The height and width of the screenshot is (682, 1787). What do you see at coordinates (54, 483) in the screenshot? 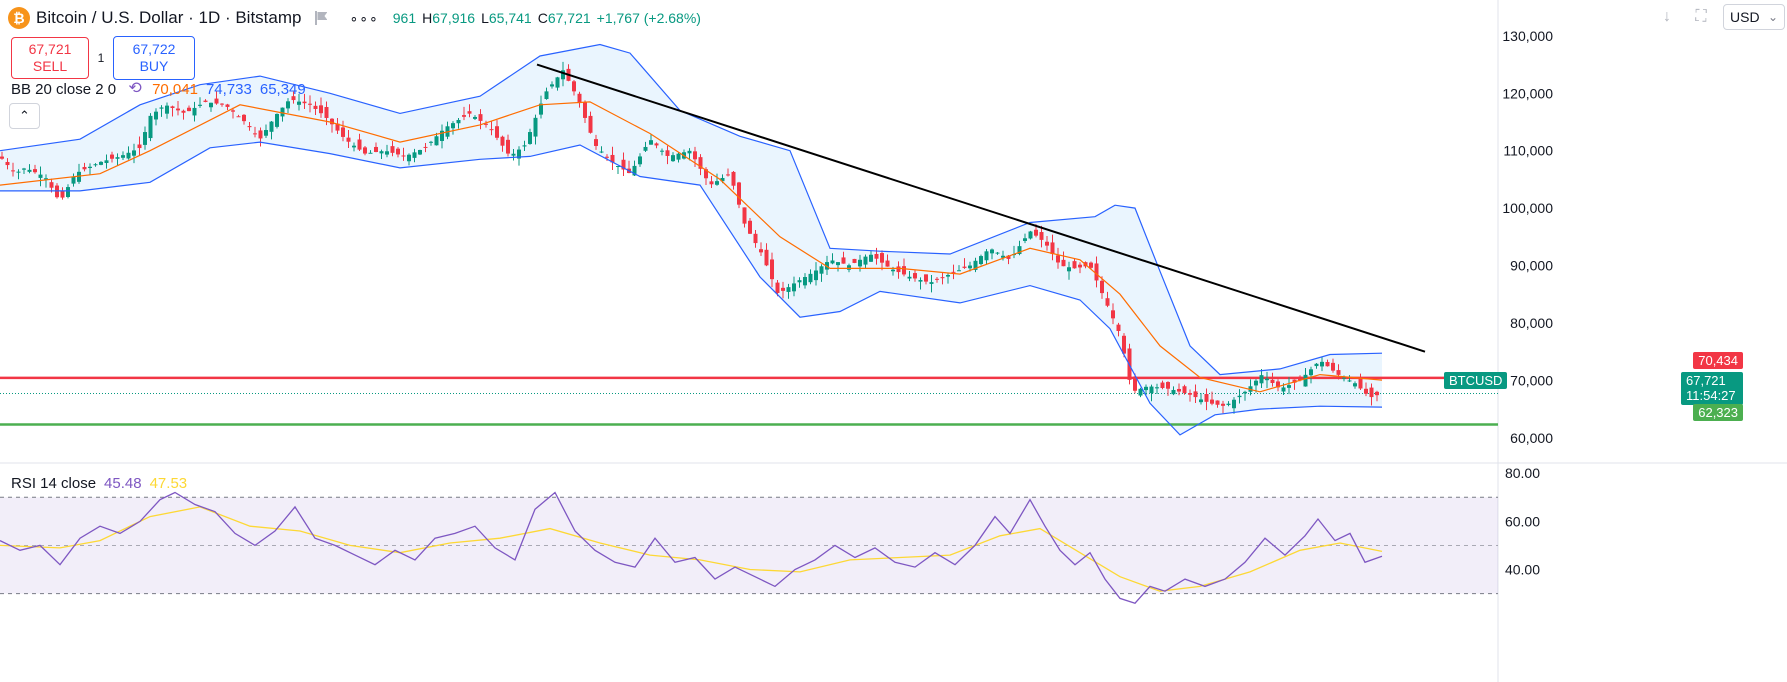
I see `rsi-name: RSI 14 close` at bounding box center [54, 483].